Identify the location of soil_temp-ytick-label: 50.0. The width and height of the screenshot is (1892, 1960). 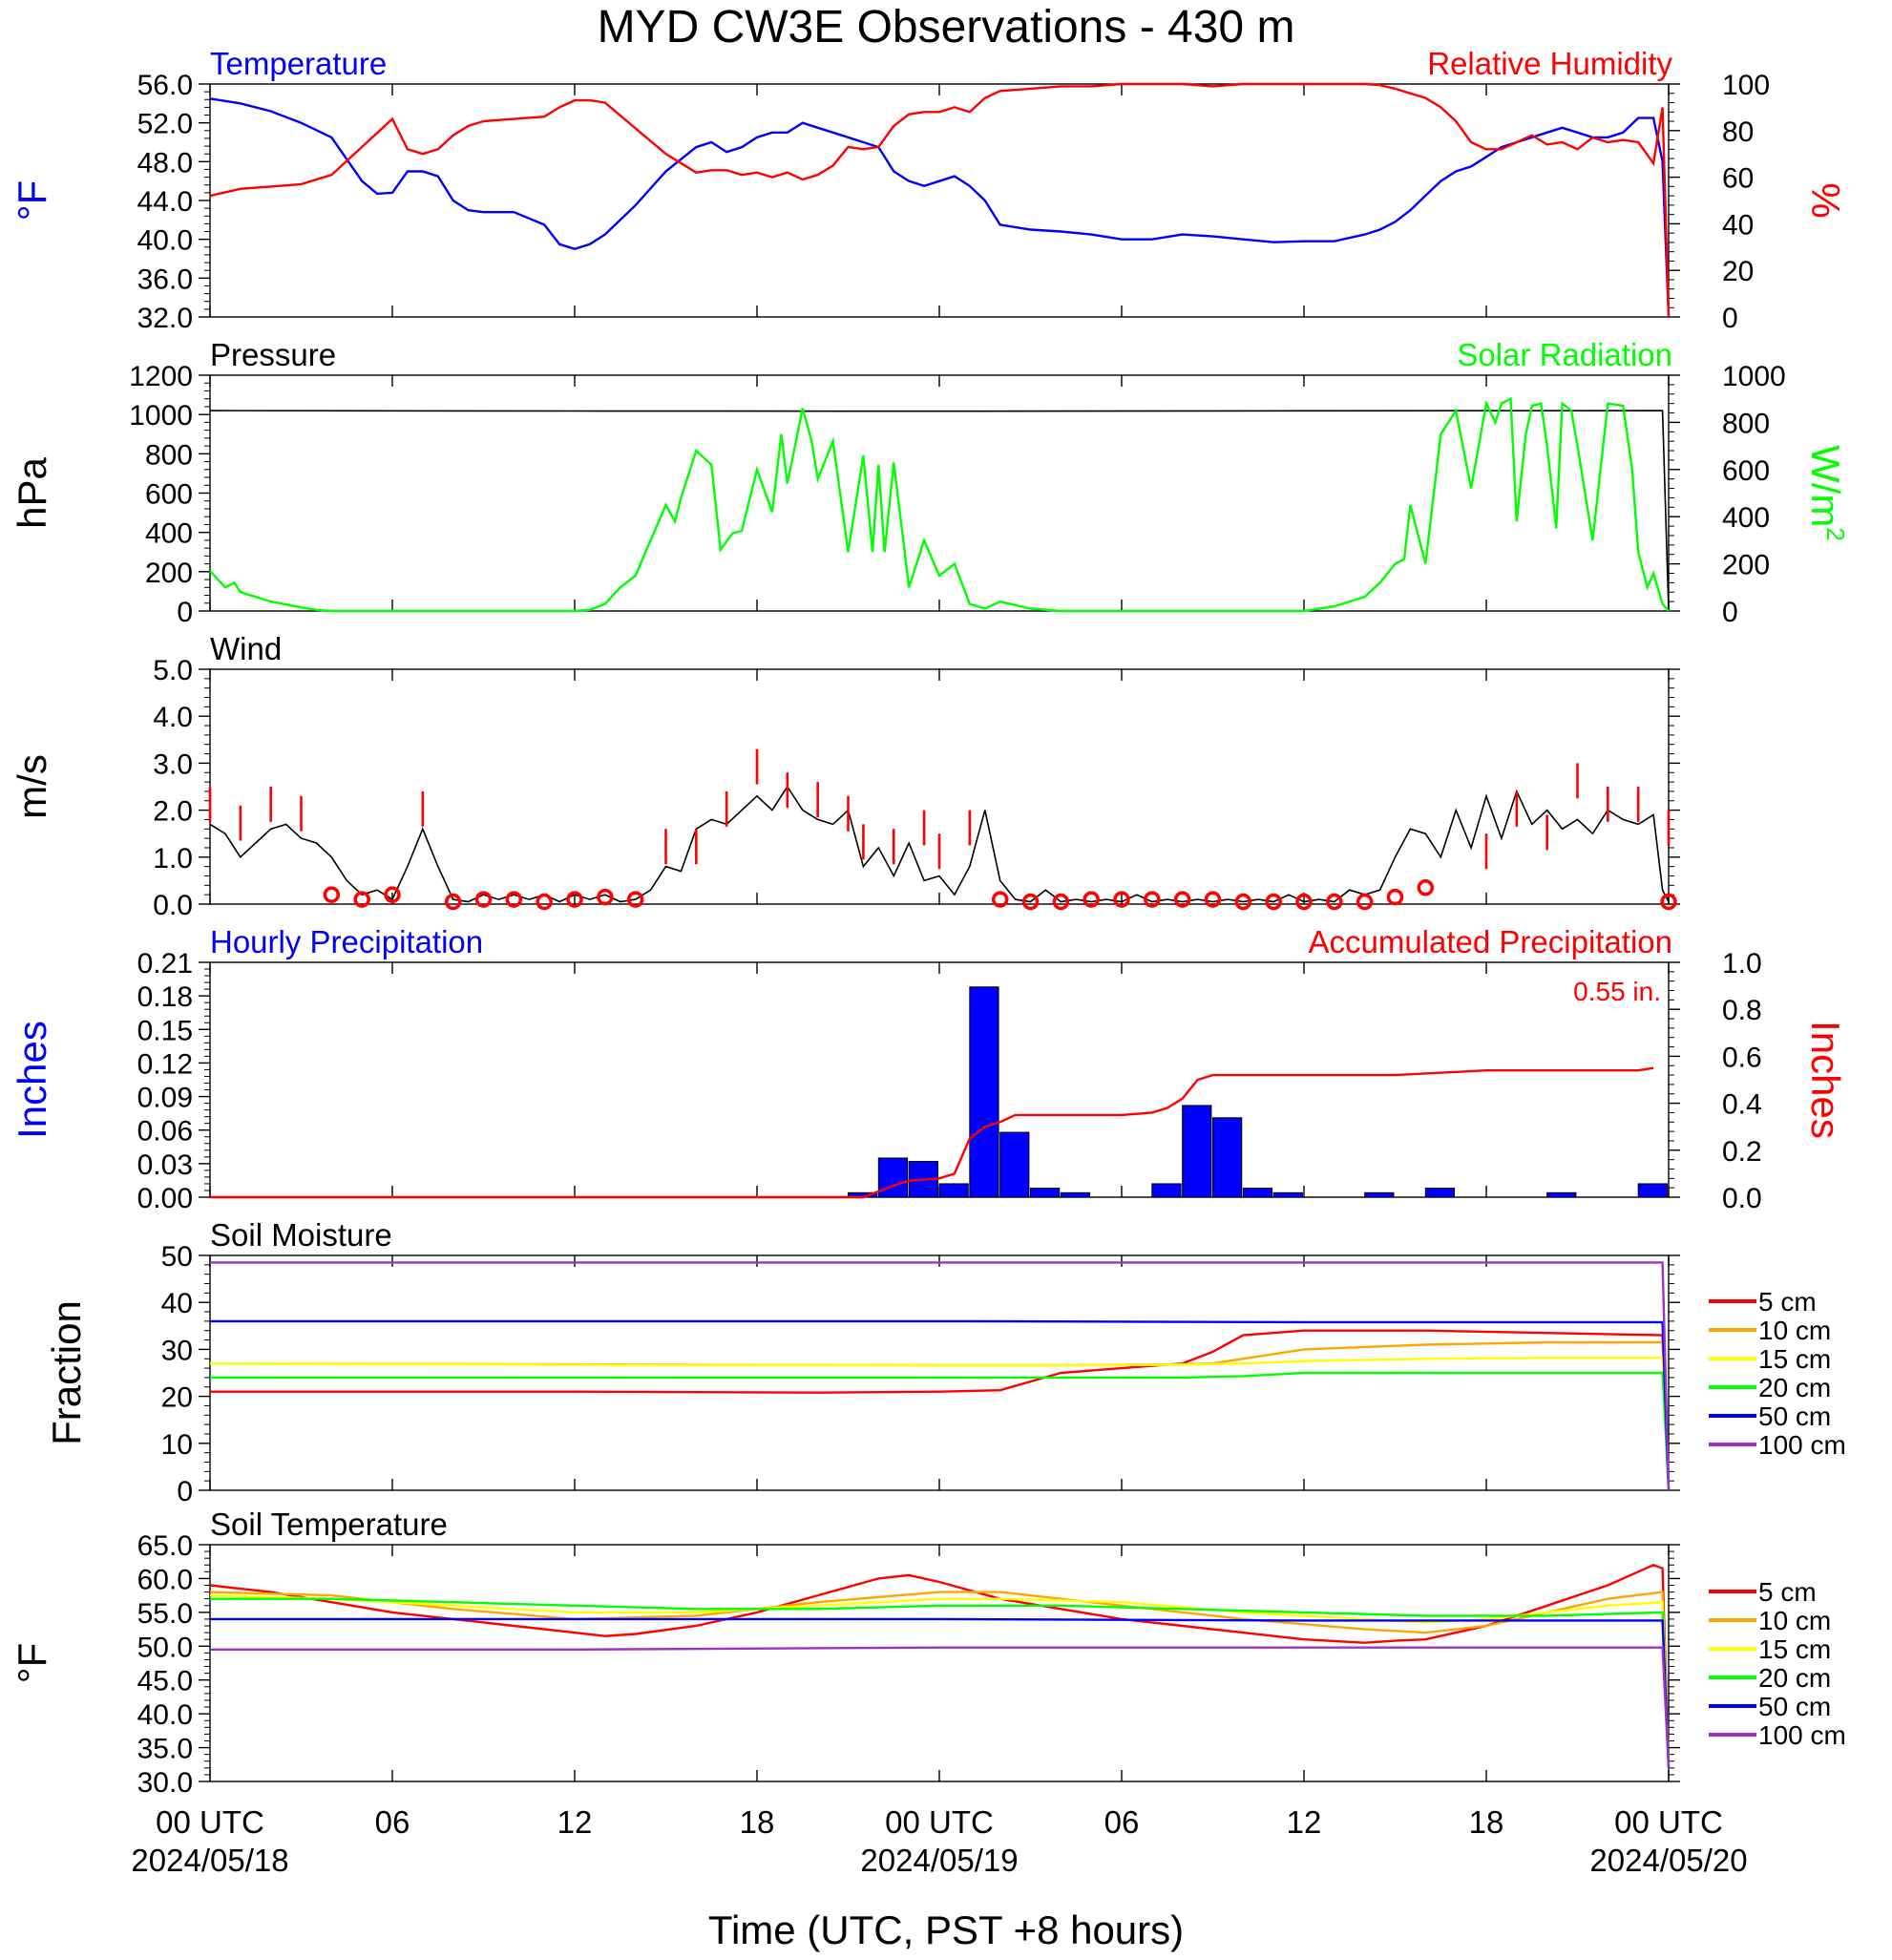
(165, 1647).